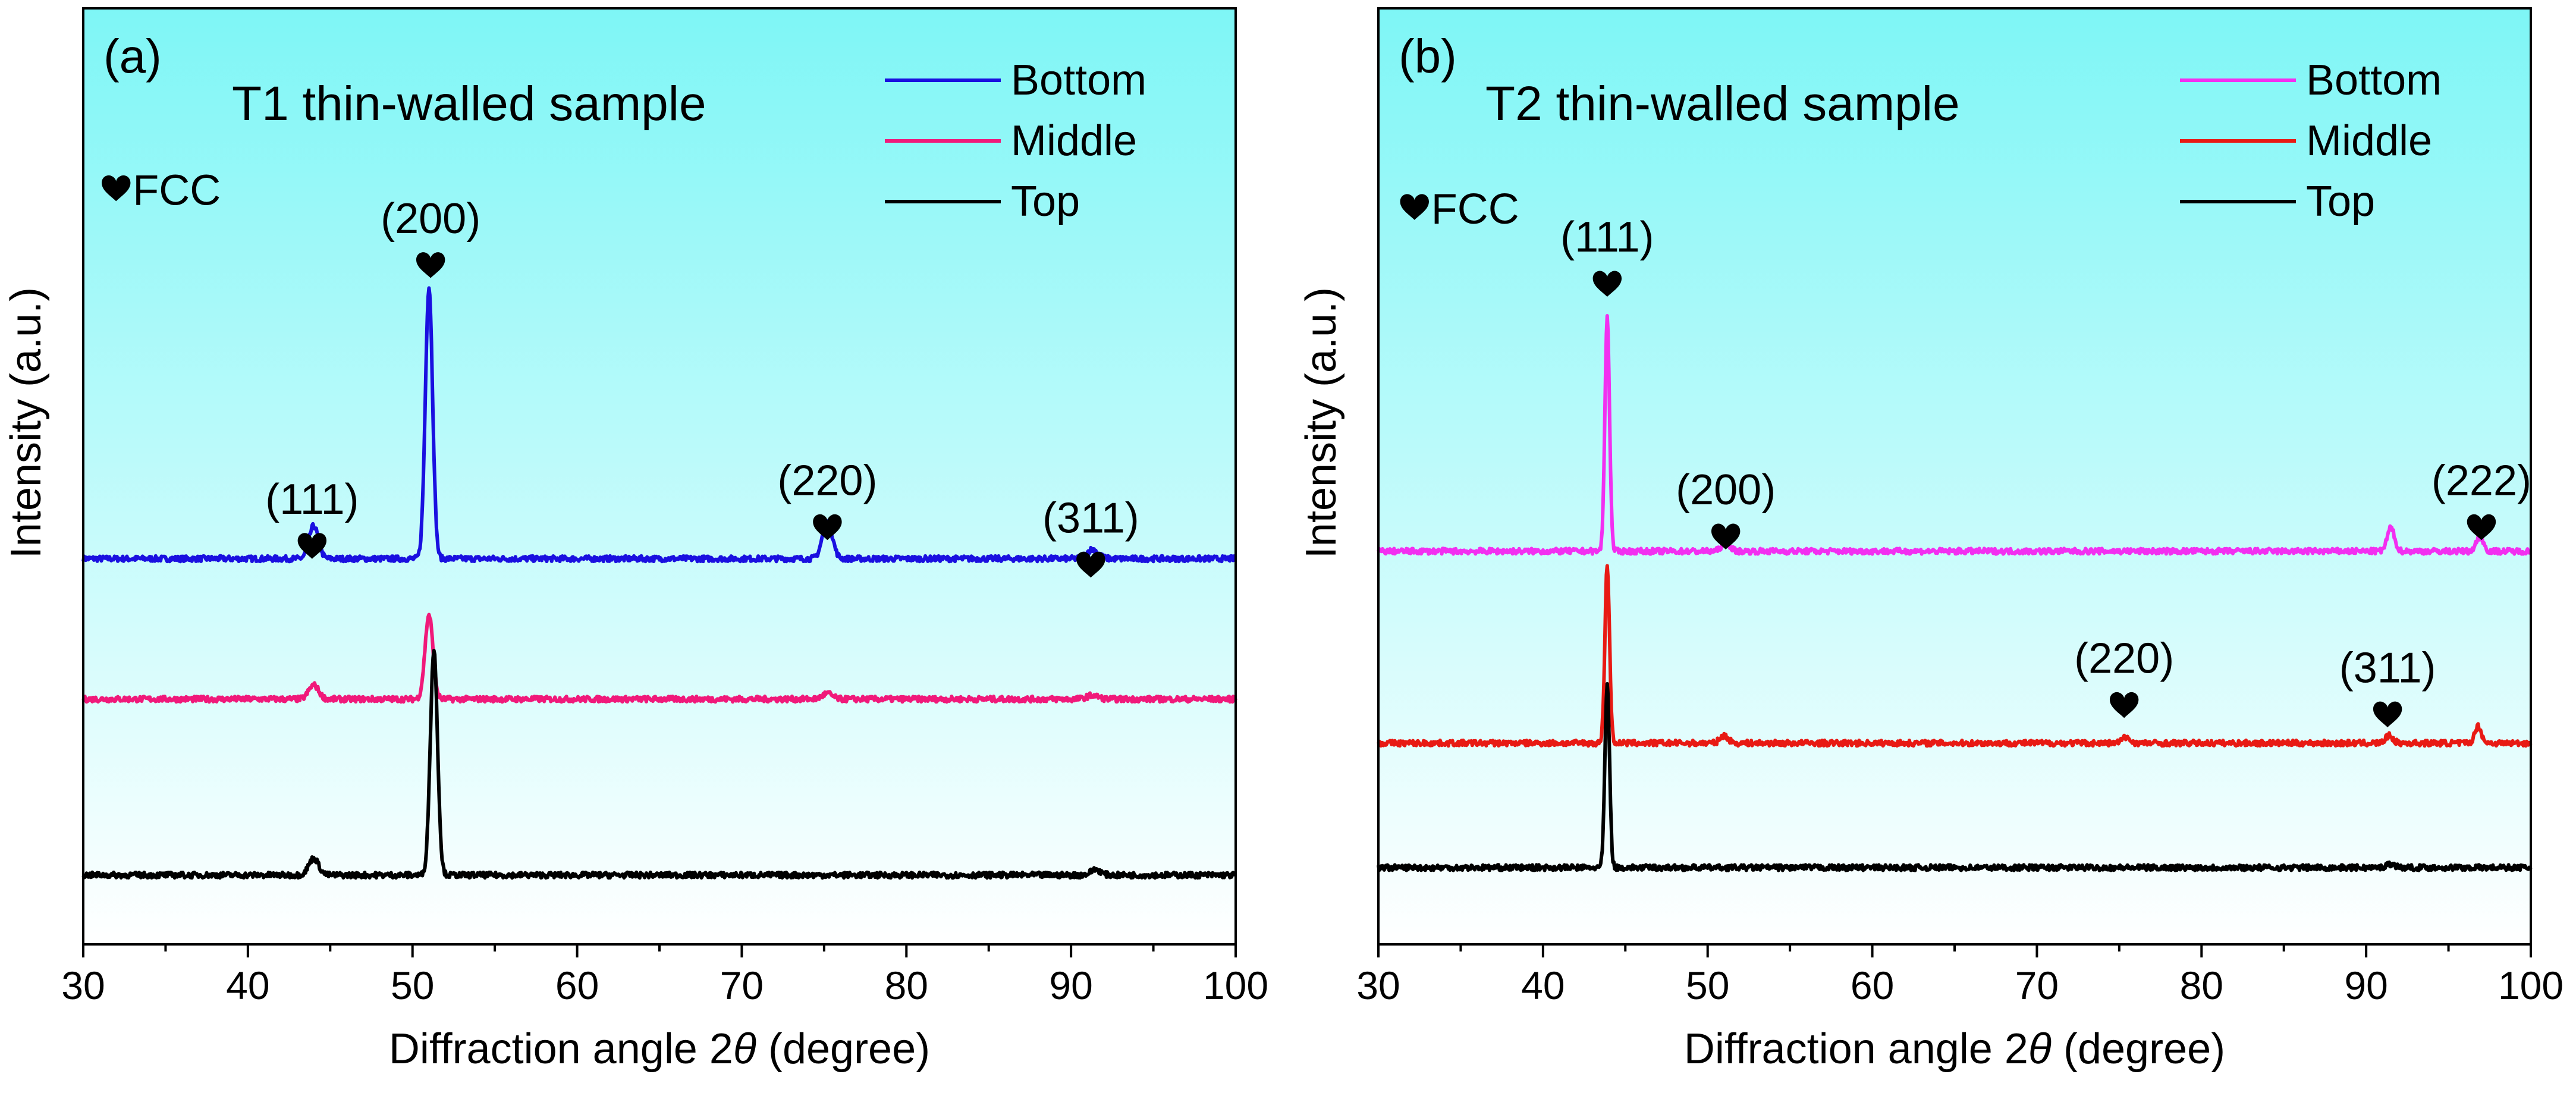 This screenshot has height=1096, width=2576. Describe the element at coordinates (132, 57) in the screenshot. I see `panel-label: (a)` at that location.